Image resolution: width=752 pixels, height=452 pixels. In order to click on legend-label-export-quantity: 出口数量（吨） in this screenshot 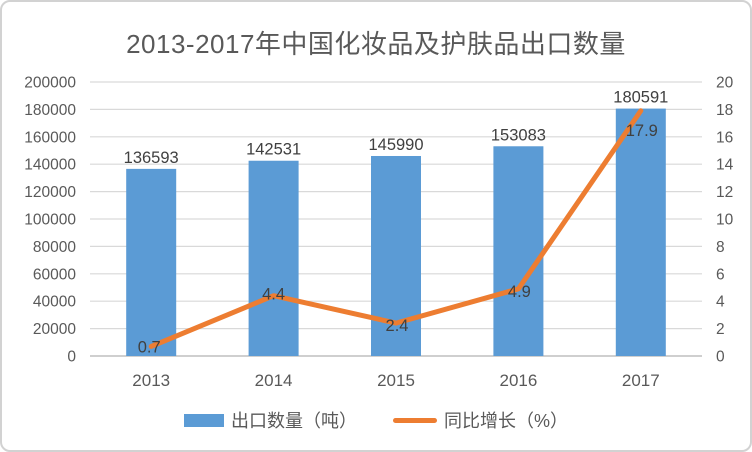, I will do `click(293, 421)`.